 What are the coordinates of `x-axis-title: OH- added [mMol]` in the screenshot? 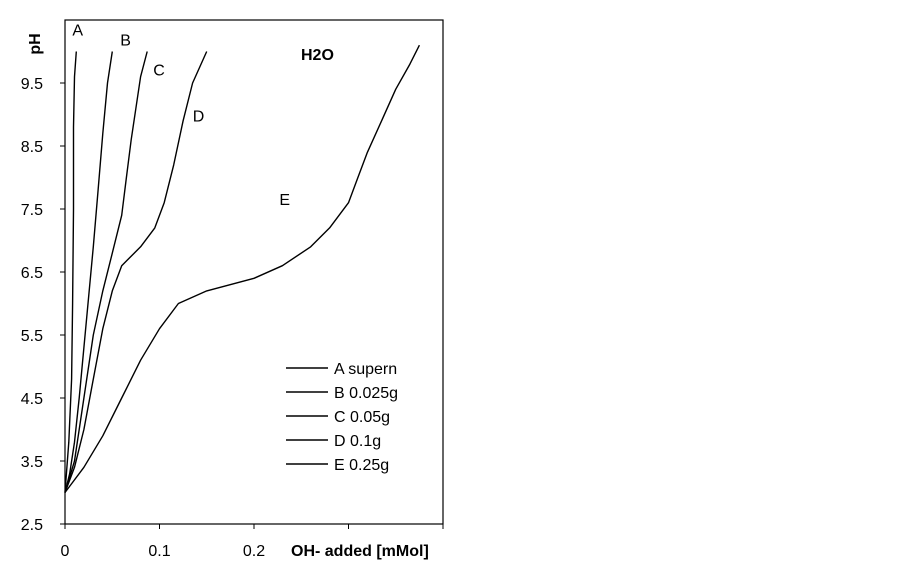 It's located at (360, 551).